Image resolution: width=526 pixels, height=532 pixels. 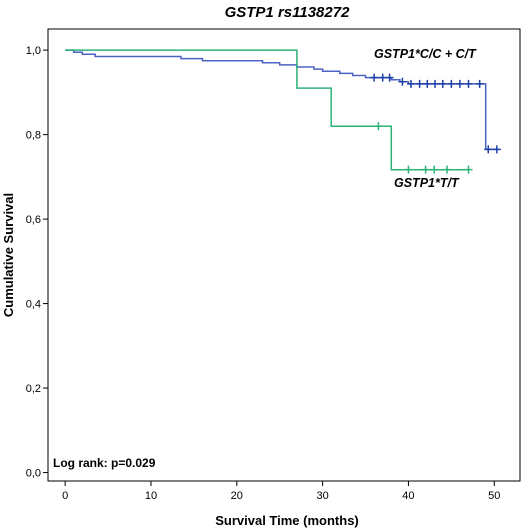 I want to click on x-tick-label: 50, so click(x=494, y=496).